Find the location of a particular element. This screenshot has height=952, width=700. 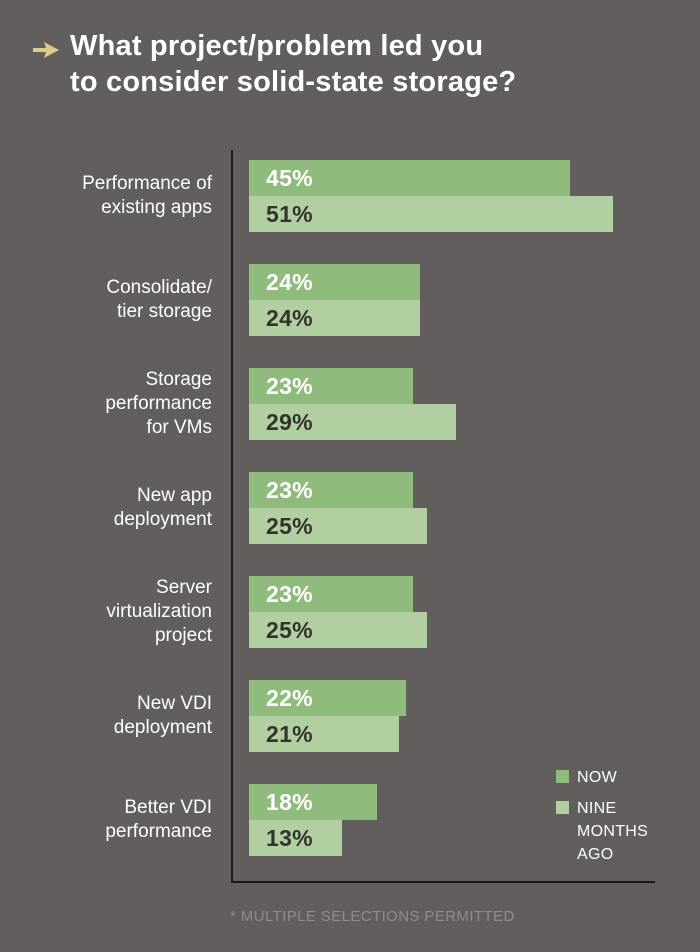

bar-value-label: 22% is located at coordinates (289, 698).